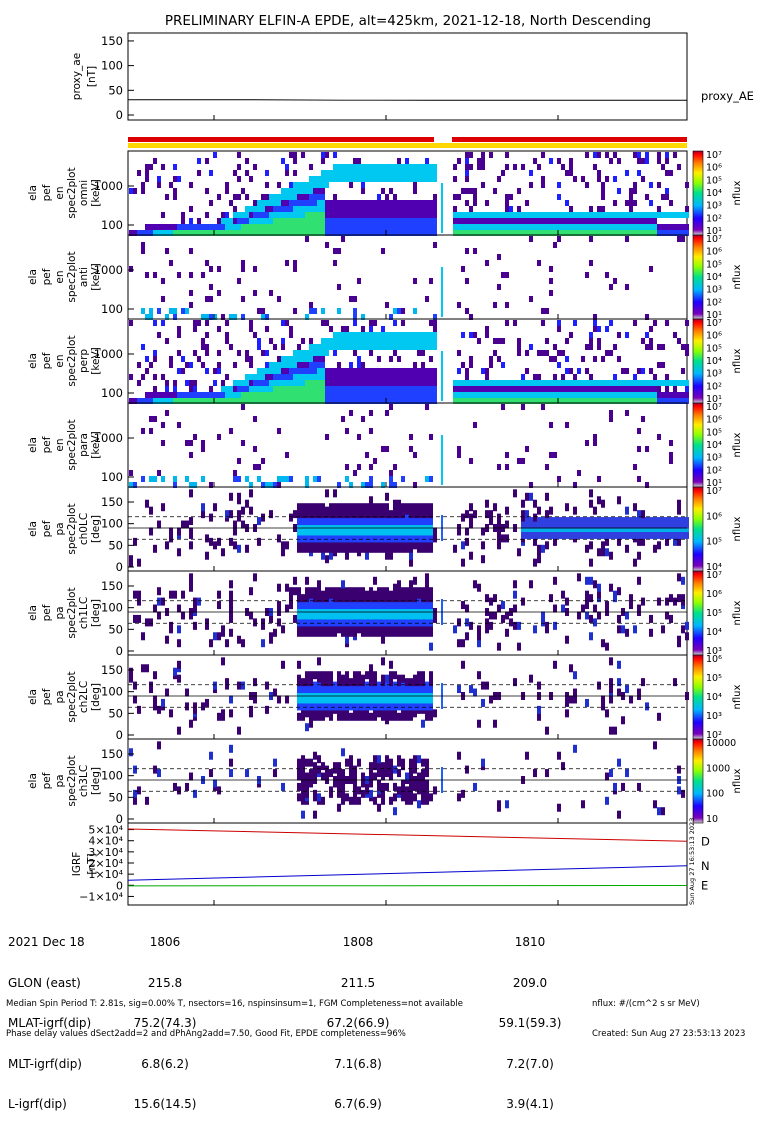 The image size is (775, 1125). I want to click on y-tick-label: 50, so click(115, 629).